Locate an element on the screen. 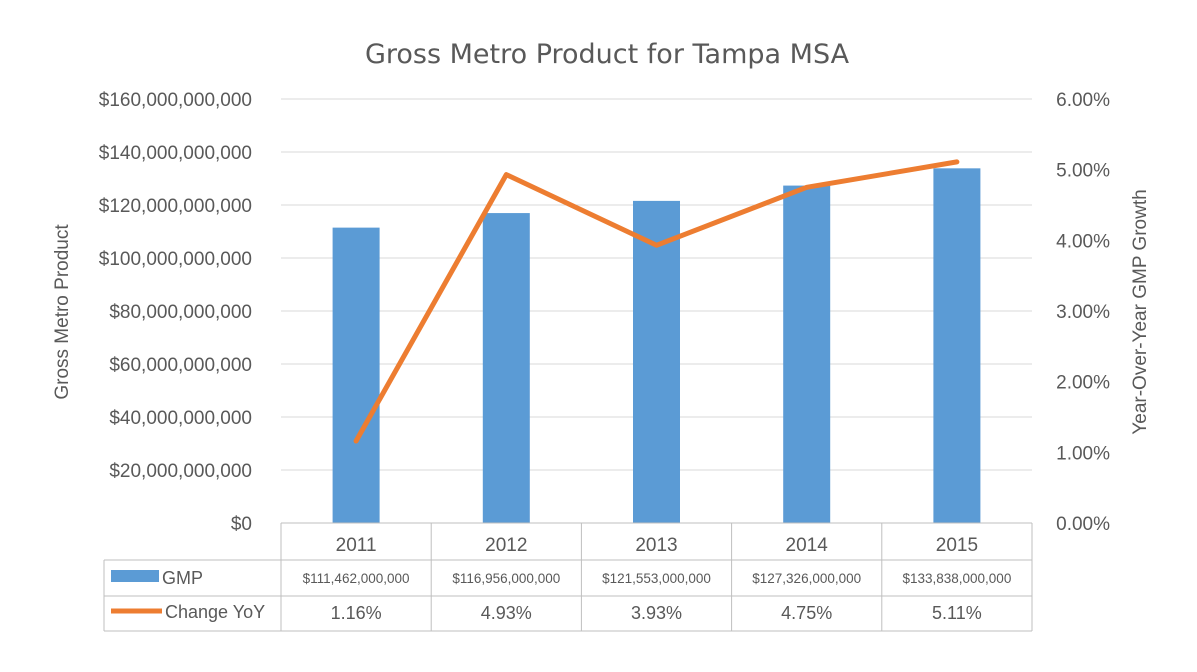 The height and width of the screenshot is (672, 1197). y-tick-label: $60,000,000,000 is located at coordinates (180, 365).